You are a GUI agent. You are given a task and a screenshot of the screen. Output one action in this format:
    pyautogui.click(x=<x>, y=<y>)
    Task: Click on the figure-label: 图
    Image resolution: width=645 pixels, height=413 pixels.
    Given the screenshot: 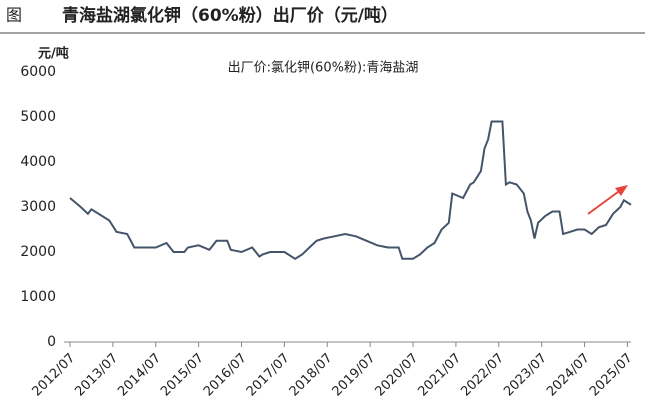 What is the action you would take?
    pyautogui.click(x=14, y=15)
    